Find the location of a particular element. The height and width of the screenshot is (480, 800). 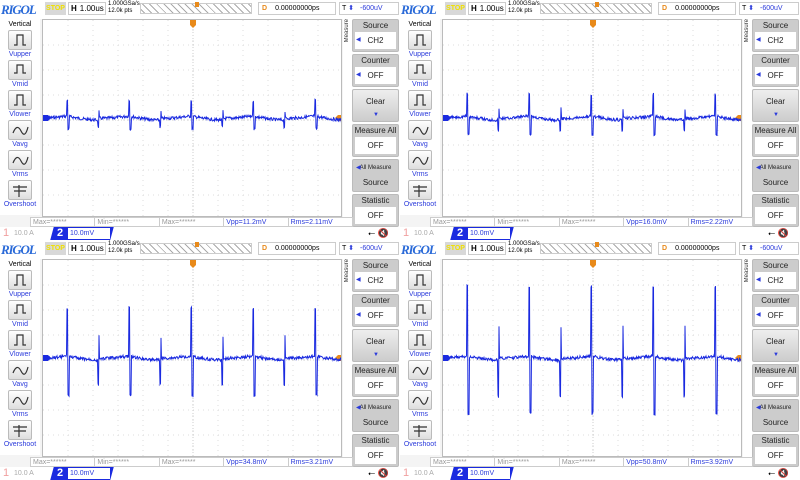

memory-depth: 12.0k pts is located at coordinates (120, 11).